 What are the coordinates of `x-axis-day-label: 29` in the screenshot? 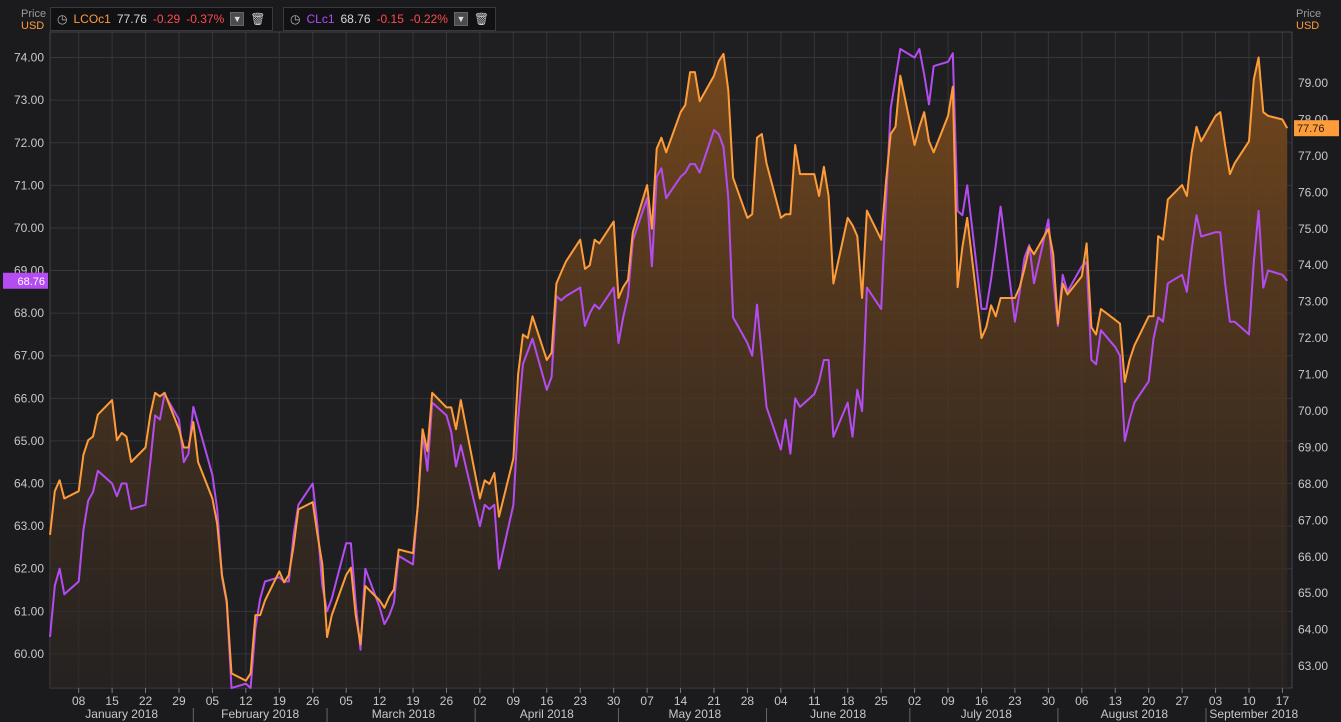 It's located at (179, 701).